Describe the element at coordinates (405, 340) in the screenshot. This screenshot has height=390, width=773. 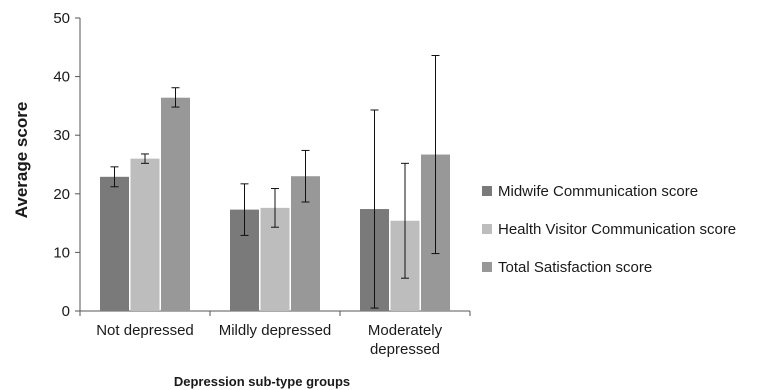
I see `x-category-label: Moderately depressed` at that location.